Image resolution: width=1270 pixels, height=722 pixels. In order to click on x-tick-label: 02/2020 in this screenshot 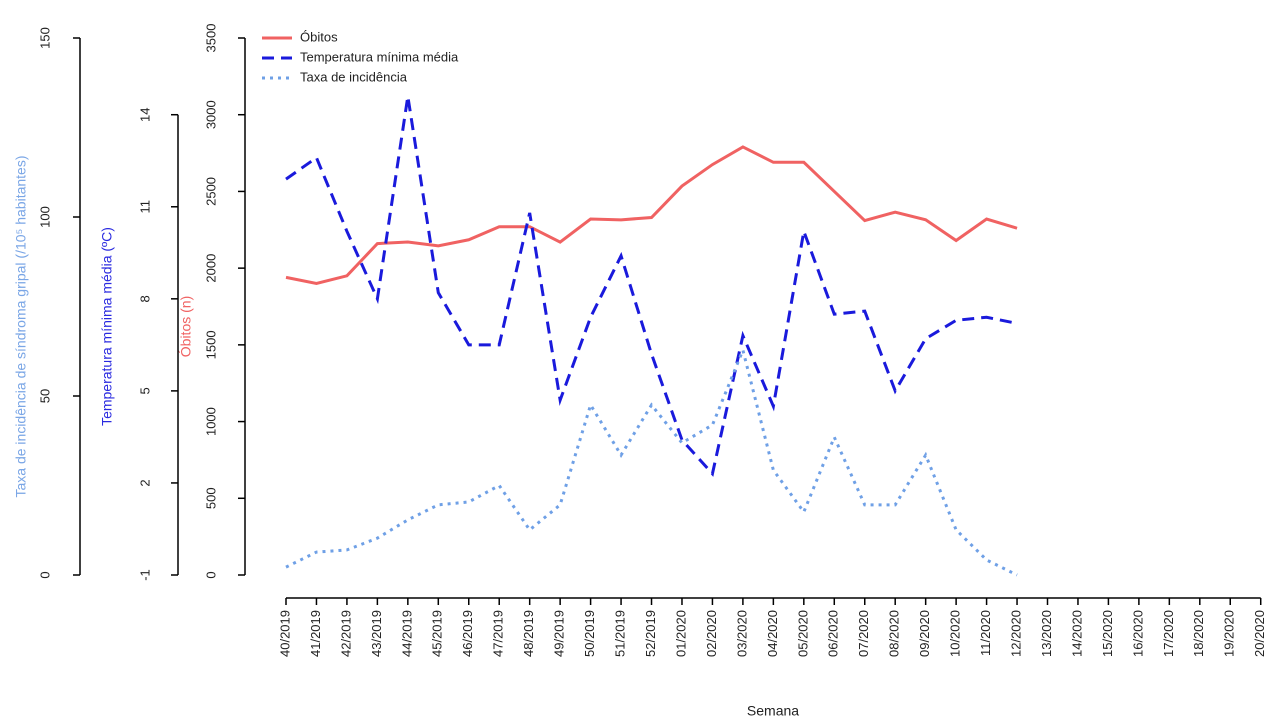, I will do `click(711, 633)`.